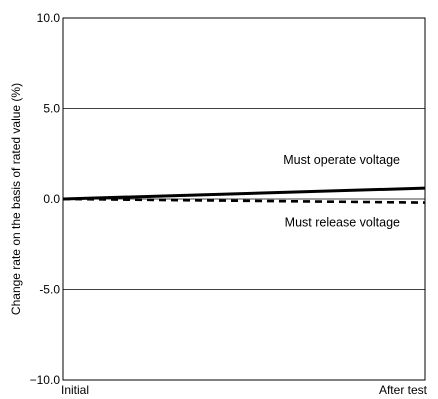 This screenshot has height=399, width=438. Describe the element at coordinates (403, 390) in the screenshot. I see `x-tick-label: After test` at that location.